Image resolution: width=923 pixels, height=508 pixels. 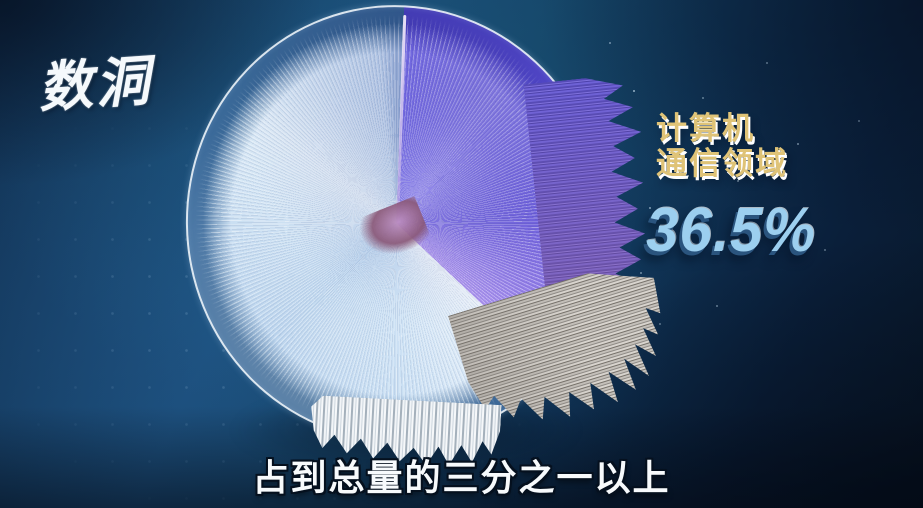 What do you see at coordinates (95, 84) in the screenshot?
I see `channel-logo: 数洞` at bounding box center [95, 84].